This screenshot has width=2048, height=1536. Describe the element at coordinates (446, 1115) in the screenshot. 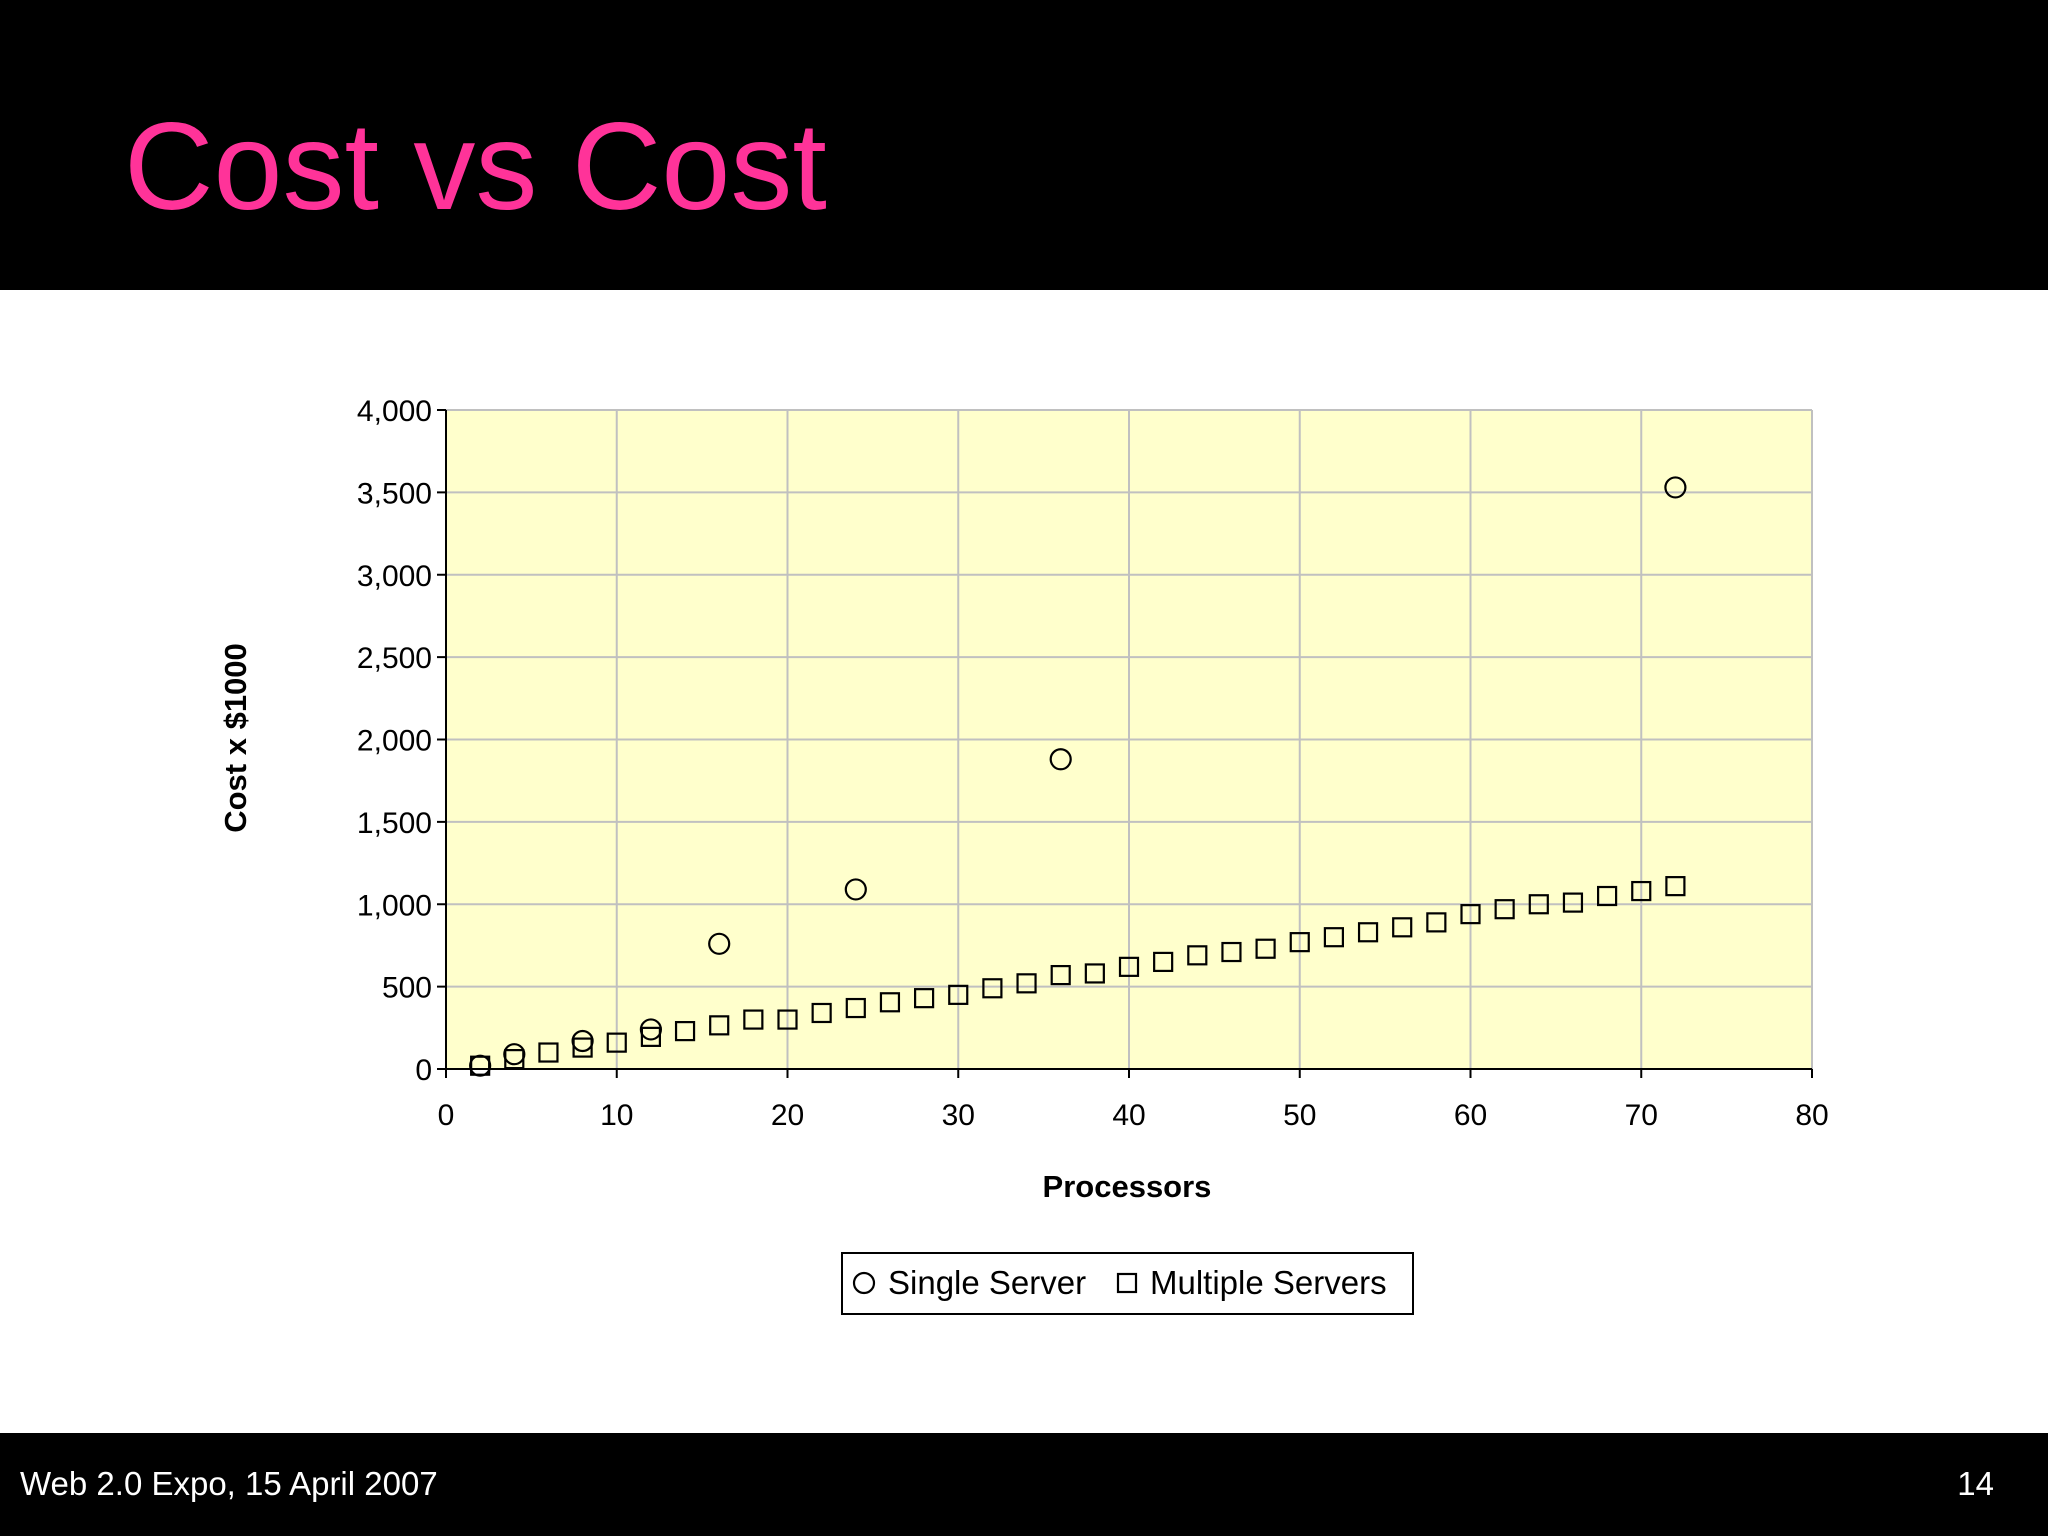

I see `x-tick-label: 0` at that location.